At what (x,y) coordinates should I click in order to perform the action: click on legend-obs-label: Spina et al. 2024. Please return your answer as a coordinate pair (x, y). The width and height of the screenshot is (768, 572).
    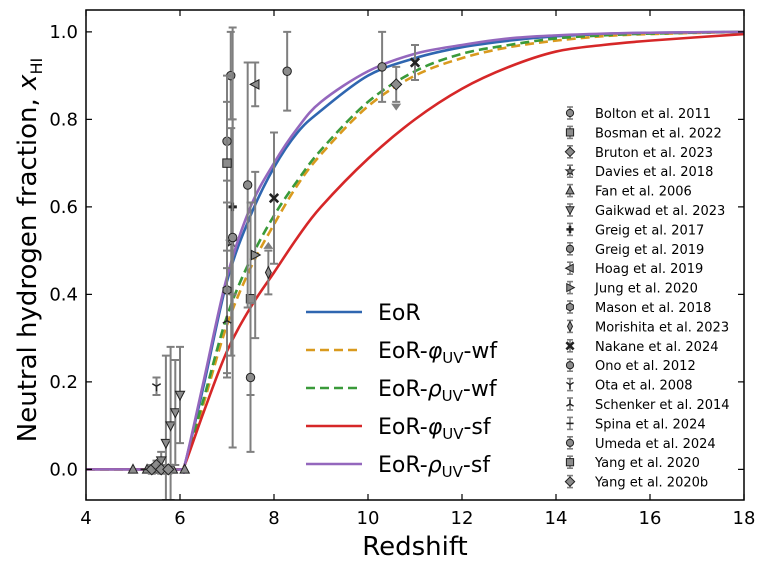
    Looking at the image, I should click on (650, 424).